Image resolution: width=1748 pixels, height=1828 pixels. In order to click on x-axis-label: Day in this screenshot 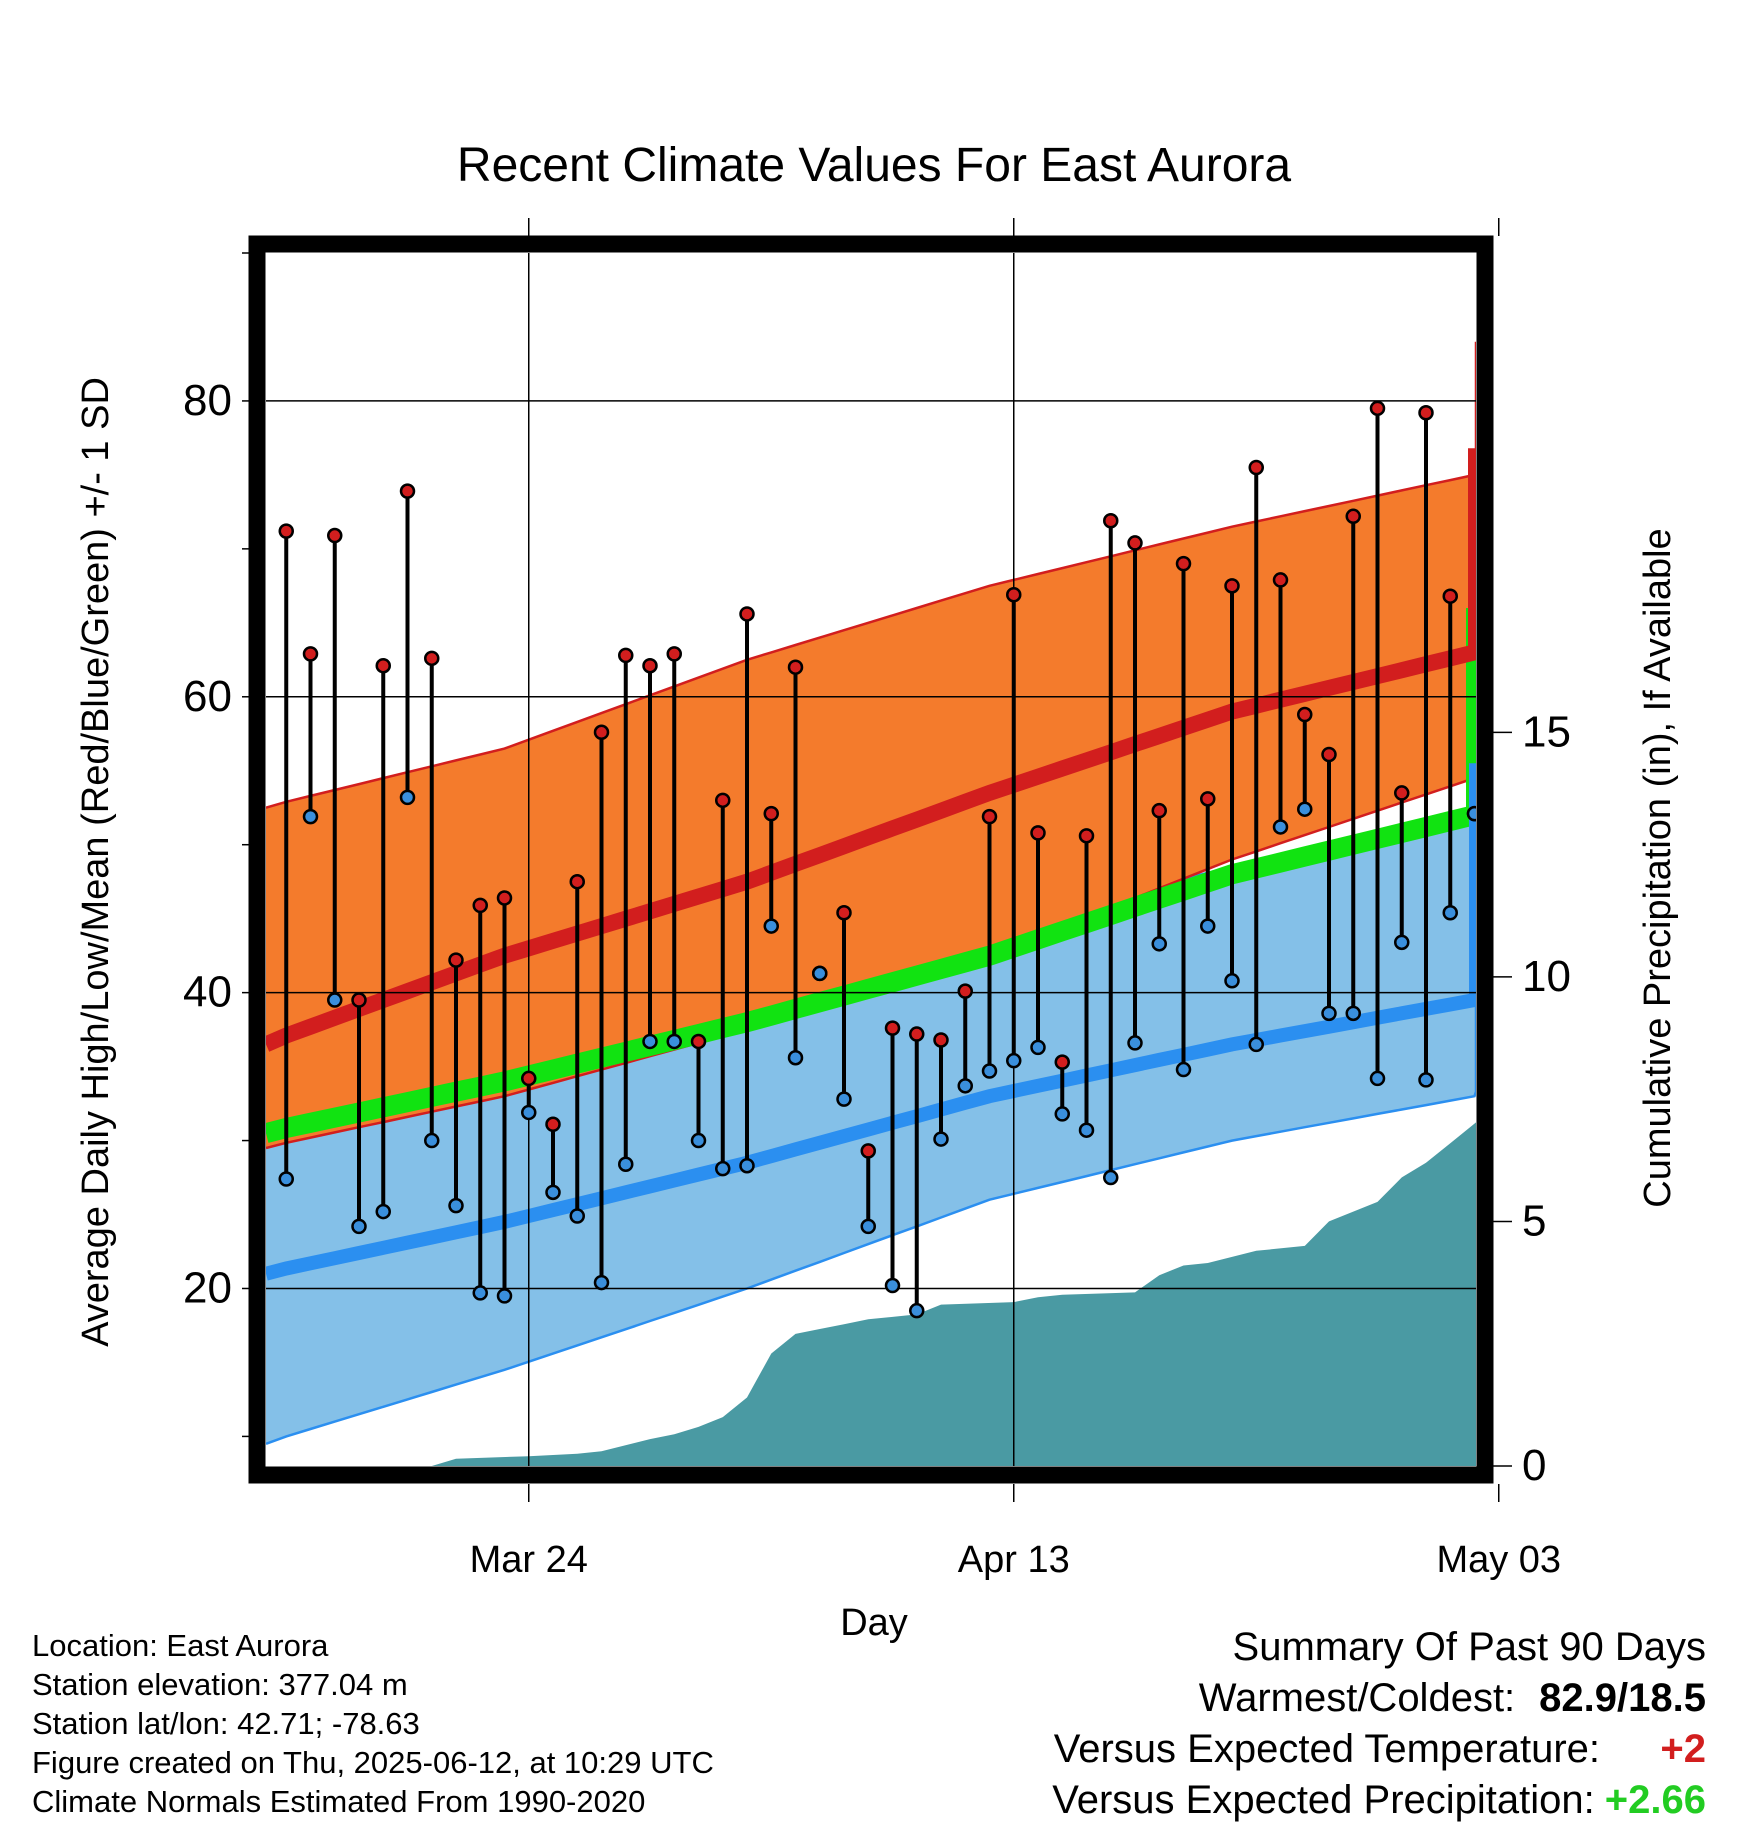, I will do `click(874, 1623)`.